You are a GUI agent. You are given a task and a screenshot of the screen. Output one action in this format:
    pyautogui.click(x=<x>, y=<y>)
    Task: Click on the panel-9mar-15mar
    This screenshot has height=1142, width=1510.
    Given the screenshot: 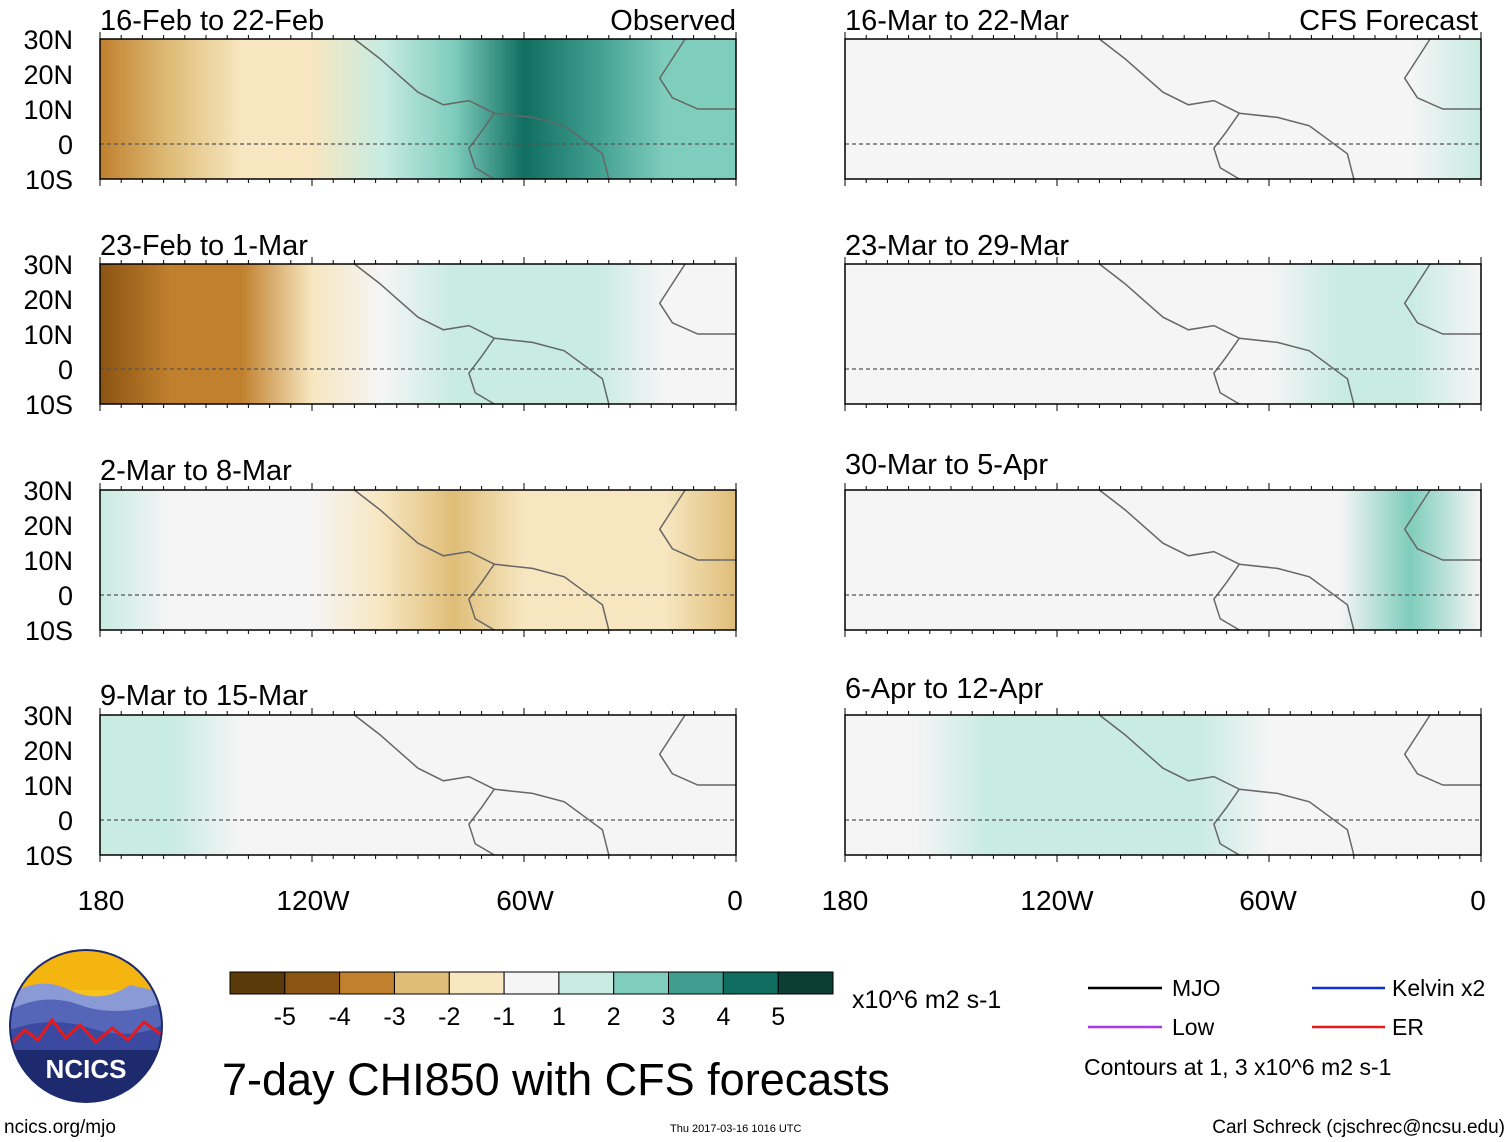 What is the action you would take?
    pyautogui.click(x=418, y=785)
    